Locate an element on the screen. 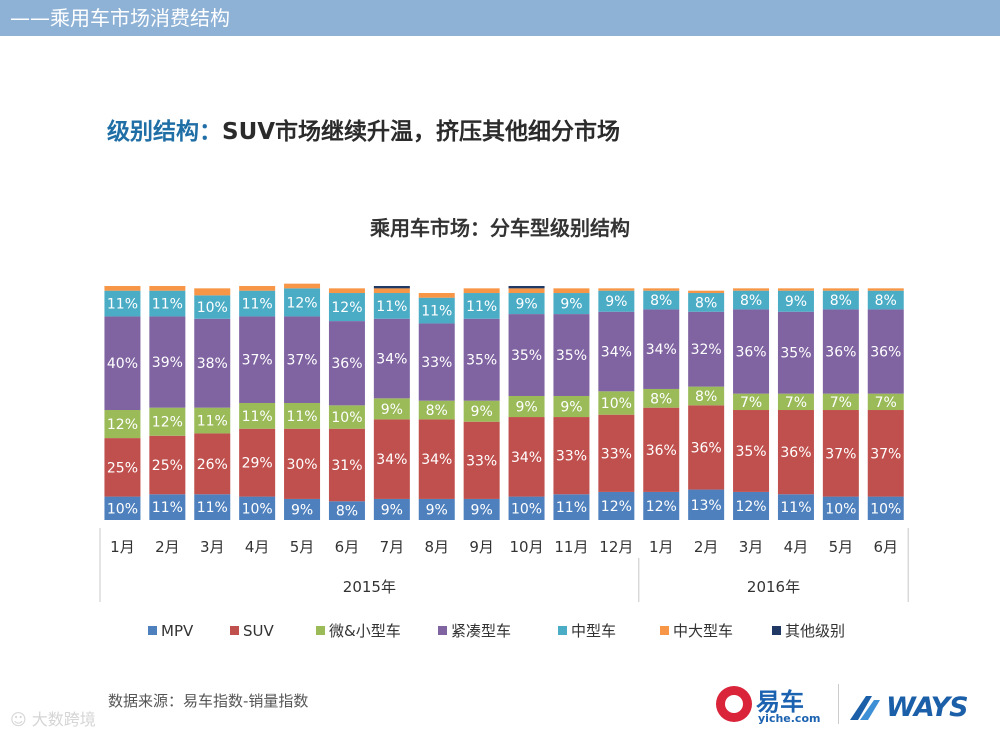 The height and width of the screenshot is (738, 1000). category-tick-label: 4月 is located at coordinates (257, 547).